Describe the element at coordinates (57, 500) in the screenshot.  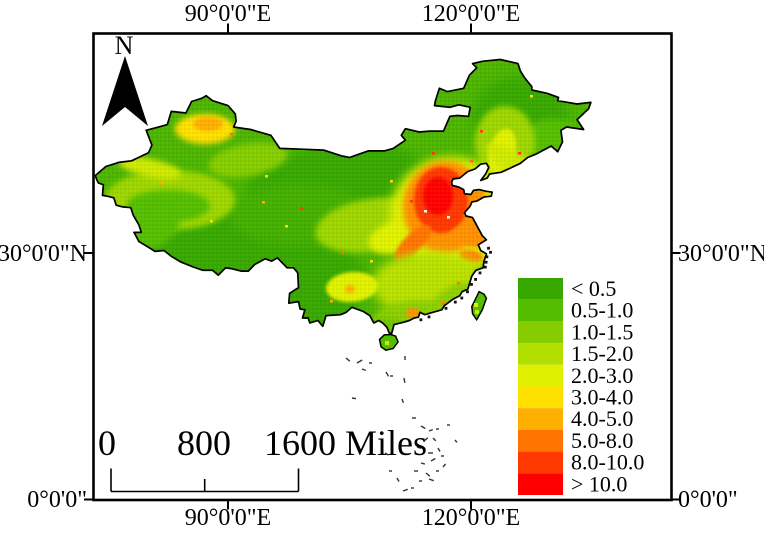
I see `left-lat-0-label: 0°0'0"` at that location.